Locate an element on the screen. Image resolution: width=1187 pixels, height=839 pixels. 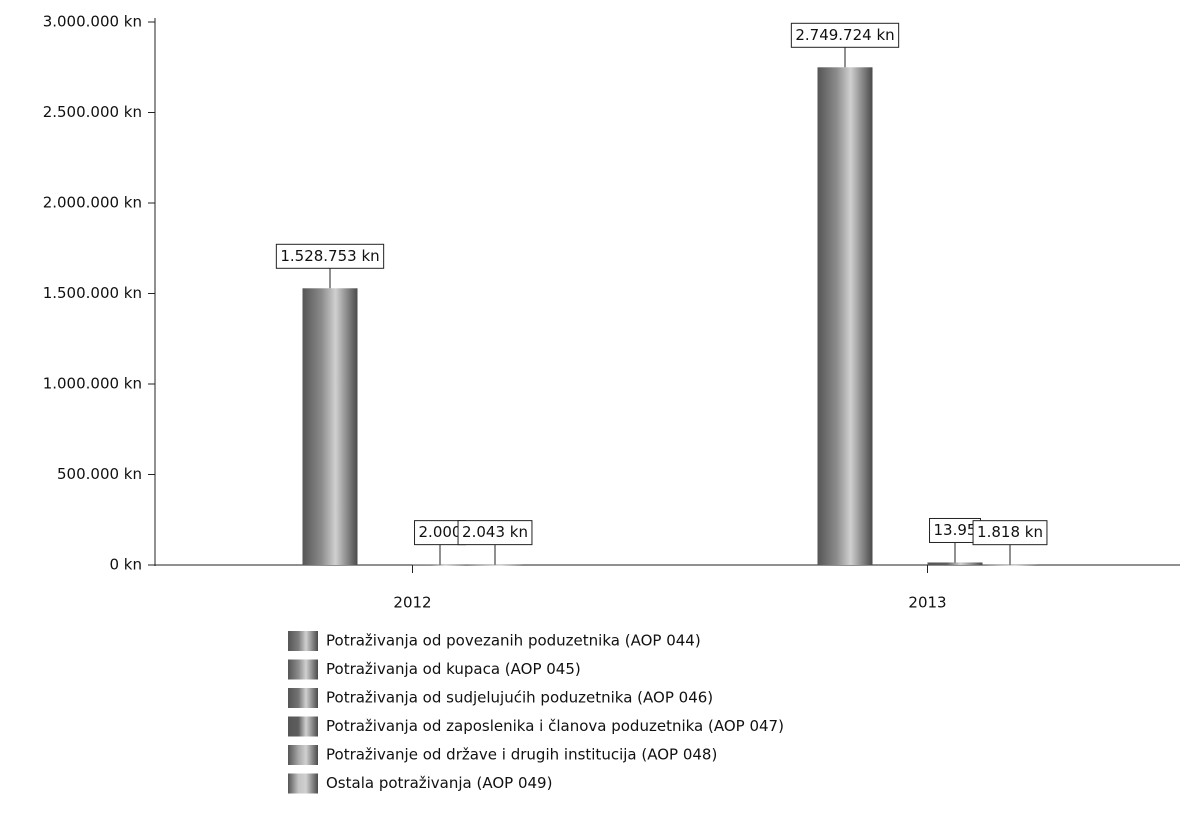
value-label-text: 2.043 kn is located at coordinates (495, 532).